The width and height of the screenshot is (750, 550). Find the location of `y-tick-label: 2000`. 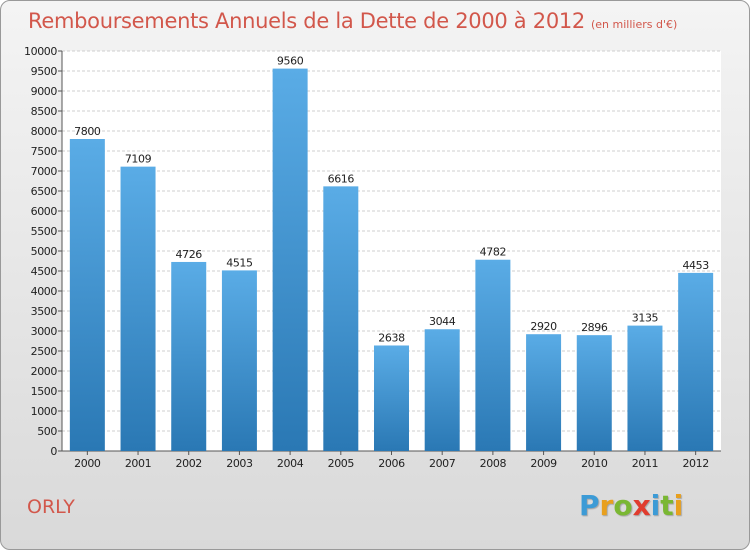

y-tick-label: 2000 is located at coordinates (44, 371).